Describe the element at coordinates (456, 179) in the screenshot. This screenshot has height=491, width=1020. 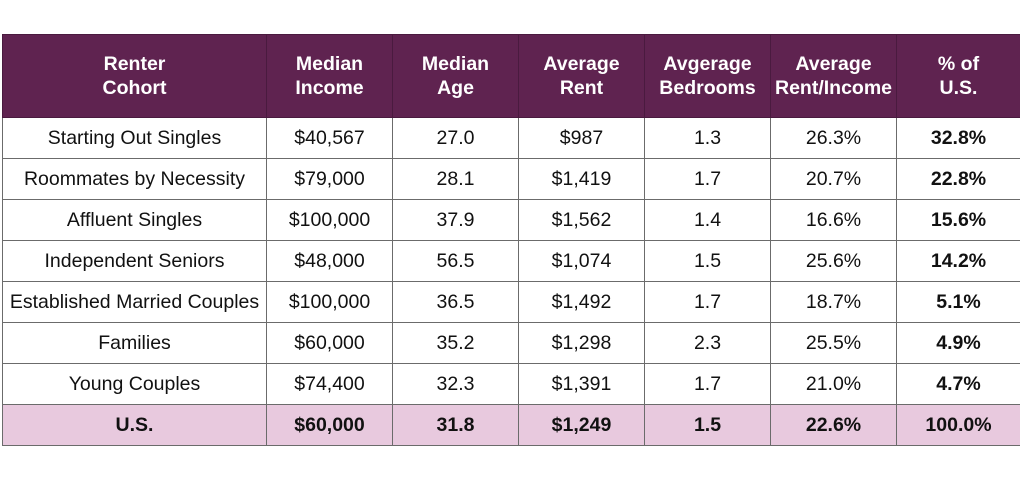
I see `cell-median-age: 28.1` at that location.